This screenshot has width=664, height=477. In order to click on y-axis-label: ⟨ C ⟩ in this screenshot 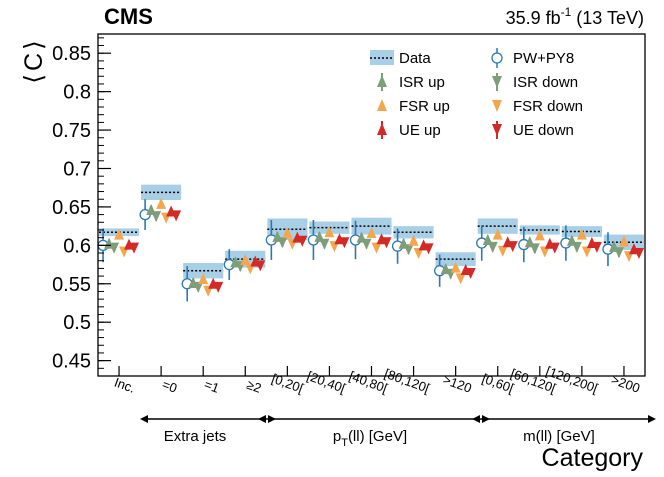, I will do `click(34, 62)`.